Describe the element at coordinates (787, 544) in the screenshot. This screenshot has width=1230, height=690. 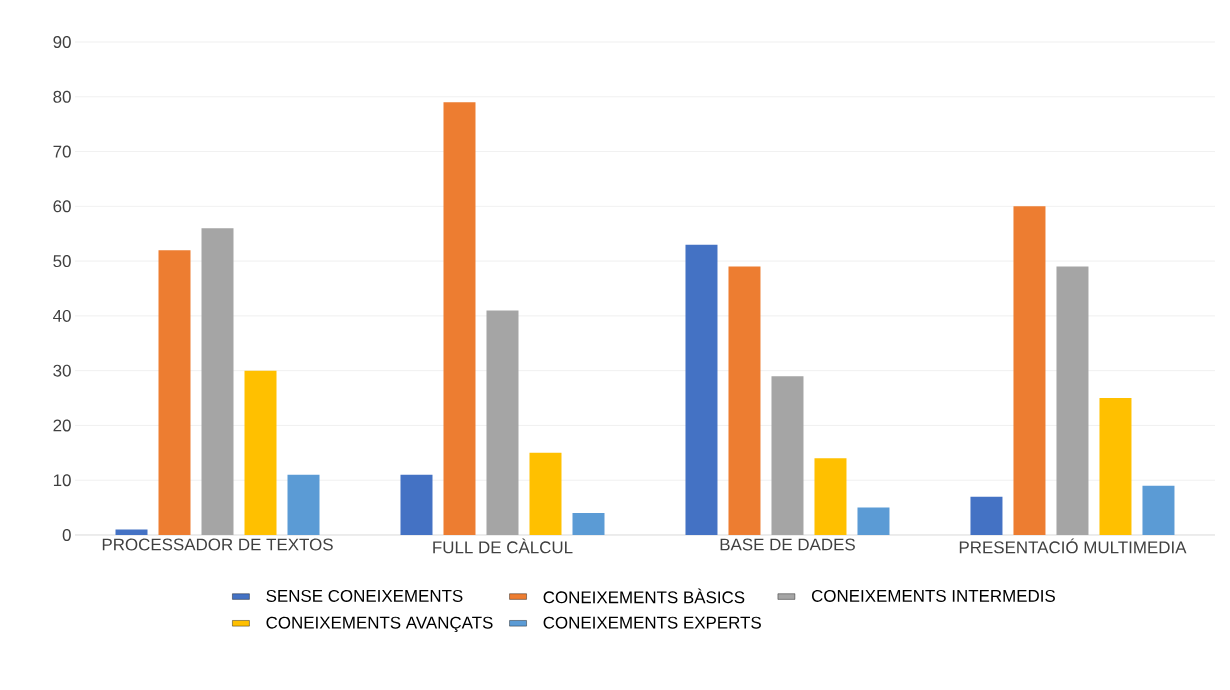
I see `x-tick-label: BASE DE DADES` at that location.